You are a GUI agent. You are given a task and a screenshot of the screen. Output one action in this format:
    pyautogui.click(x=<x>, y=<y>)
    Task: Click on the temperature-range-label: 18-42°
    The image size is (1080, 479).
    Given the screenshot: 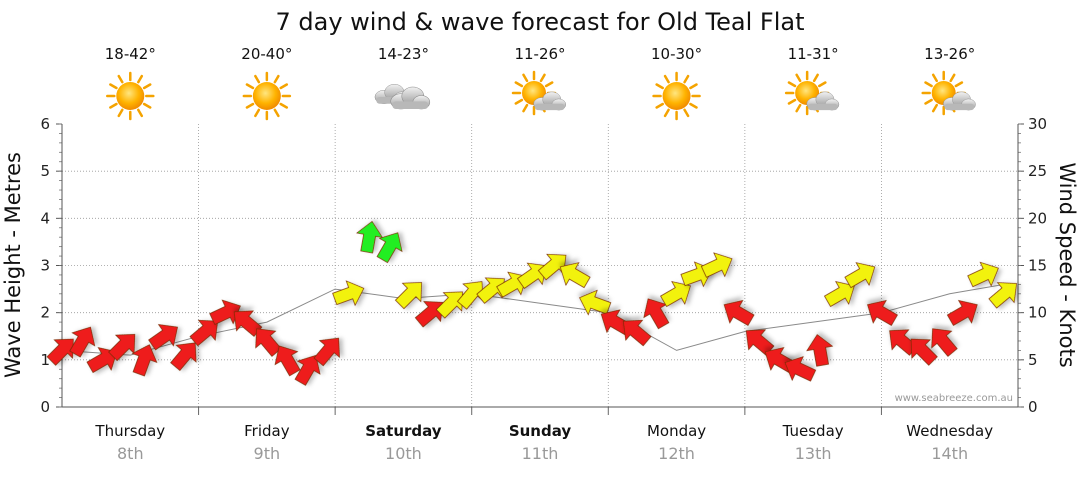 What is the action you would take?
    pyautogui.click(x=130, y=54)
    